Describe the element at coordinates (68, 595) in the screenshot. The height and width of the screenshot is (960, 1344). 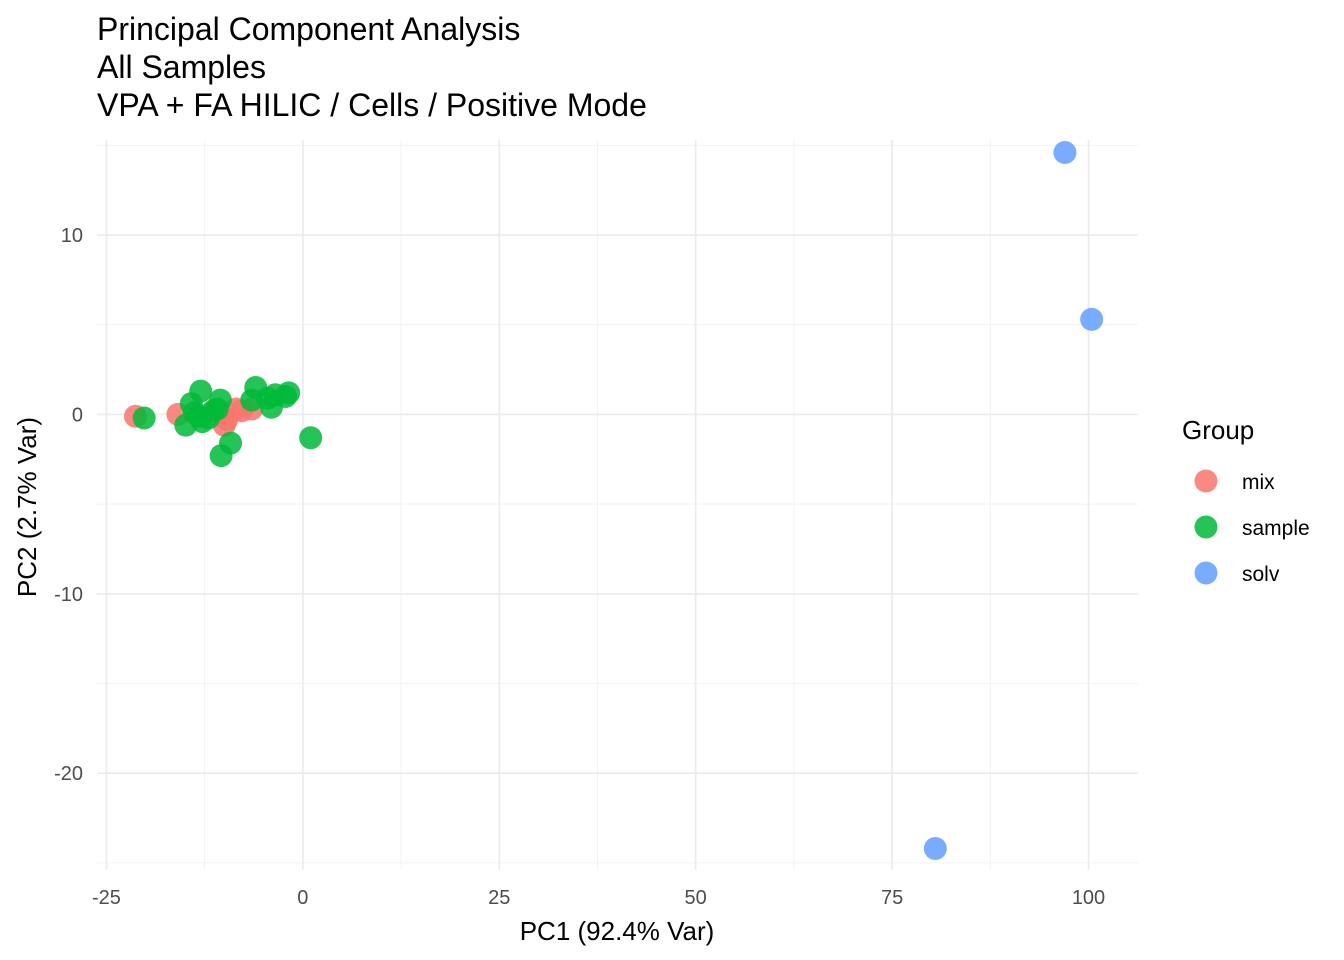
I see `y-tick-label: -10` at that location.